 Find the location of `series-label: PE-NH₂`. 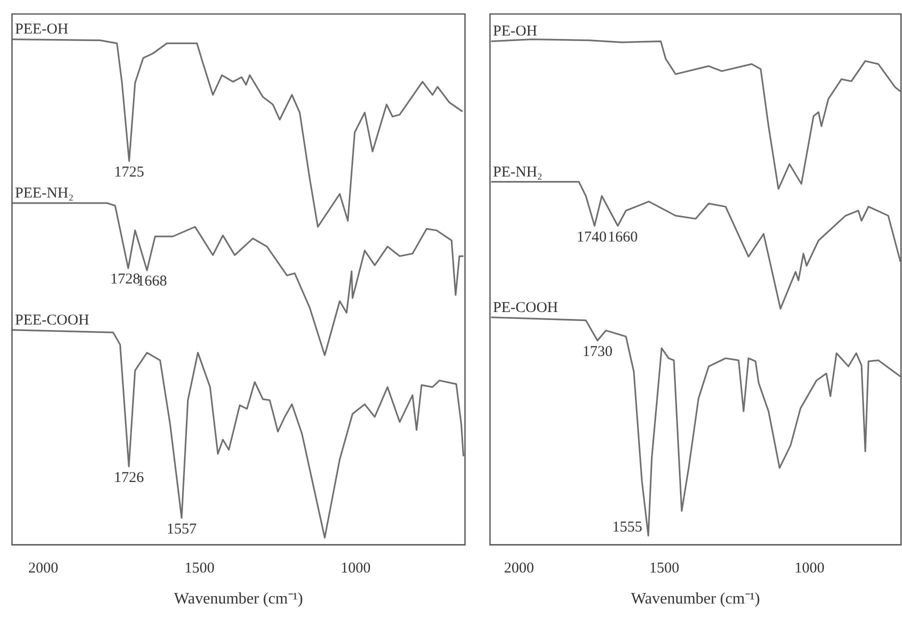

series-label: PE-NH₂ is located at coordinates (517, 172).